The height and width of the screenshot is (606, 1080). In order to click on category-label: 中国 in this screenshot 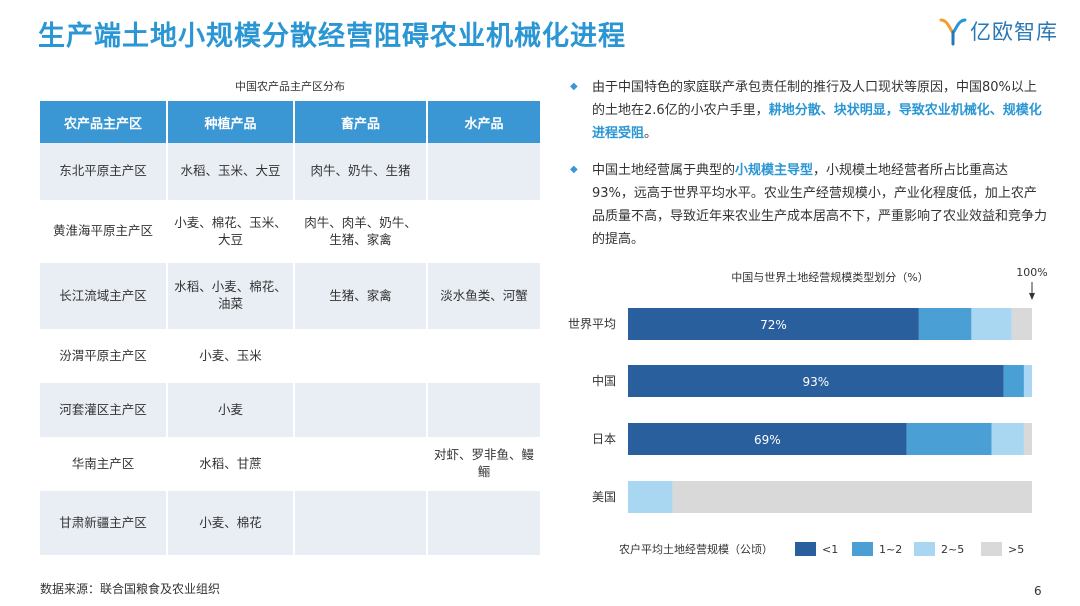, I will do `click(604, 380)`.